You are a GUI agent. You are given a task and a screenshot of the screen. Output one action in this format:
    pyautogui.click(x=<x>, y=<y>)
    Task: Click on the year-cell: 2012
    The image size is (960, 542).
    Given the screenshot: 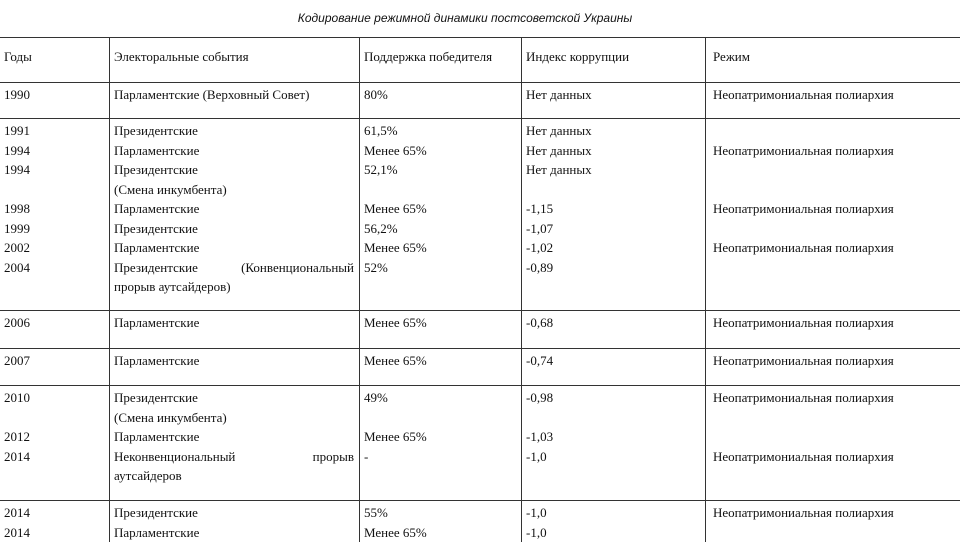 What is the action you would take?
    pyautogui.click(x=55, y=437)
    